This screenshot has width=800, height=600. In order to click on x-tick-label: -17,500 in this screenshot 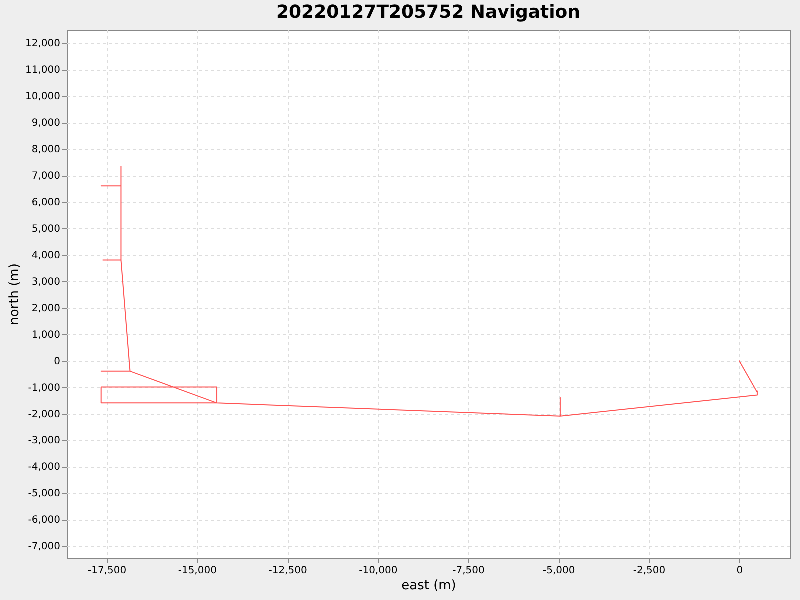, I will do `click(107, 571)`.